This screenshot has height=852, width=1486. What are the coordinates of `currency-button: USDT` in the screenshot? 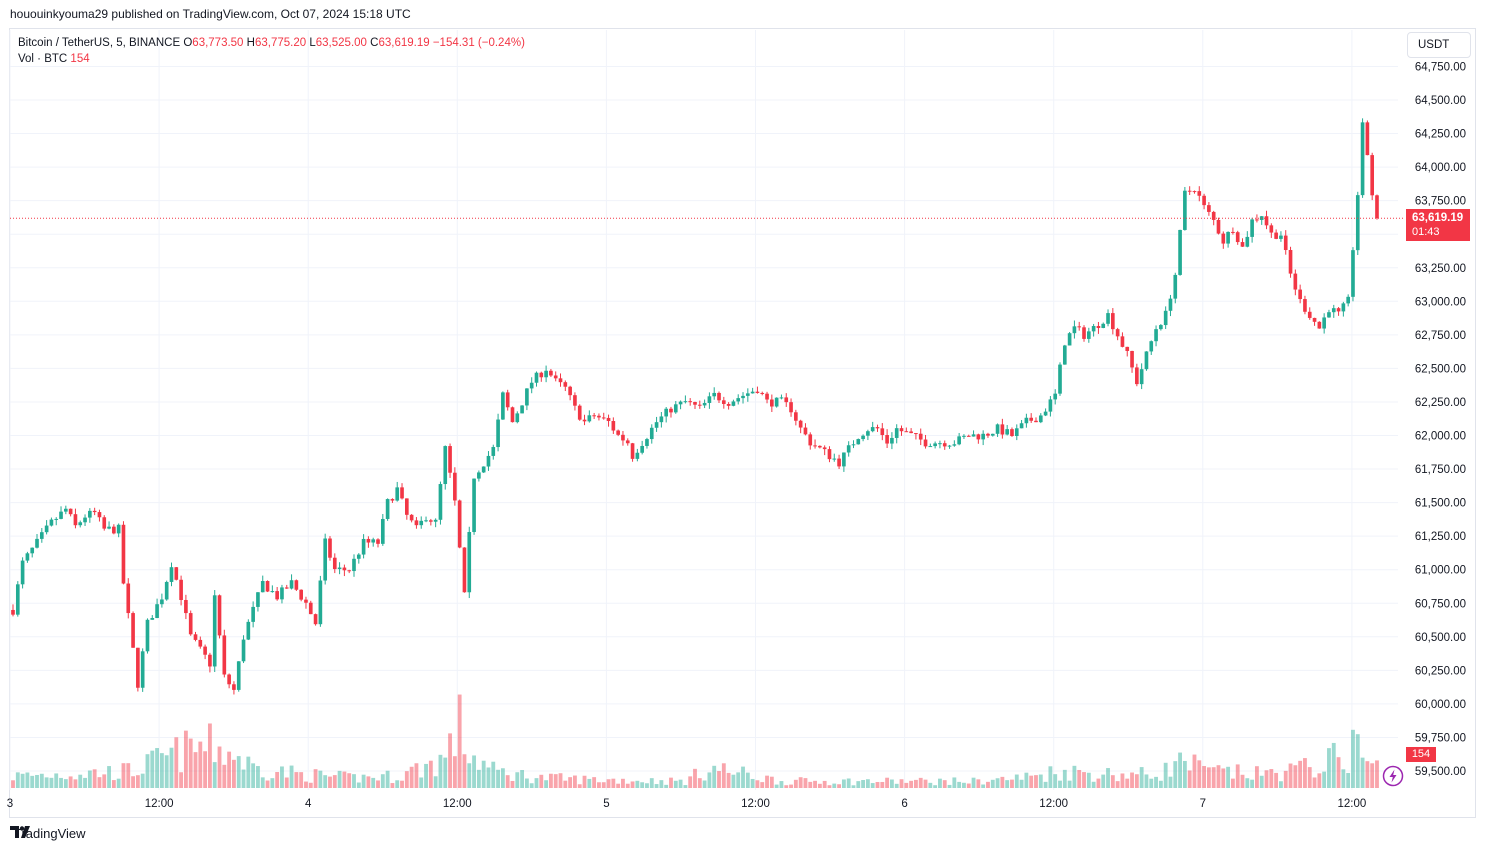 It's located at (1439, 45).